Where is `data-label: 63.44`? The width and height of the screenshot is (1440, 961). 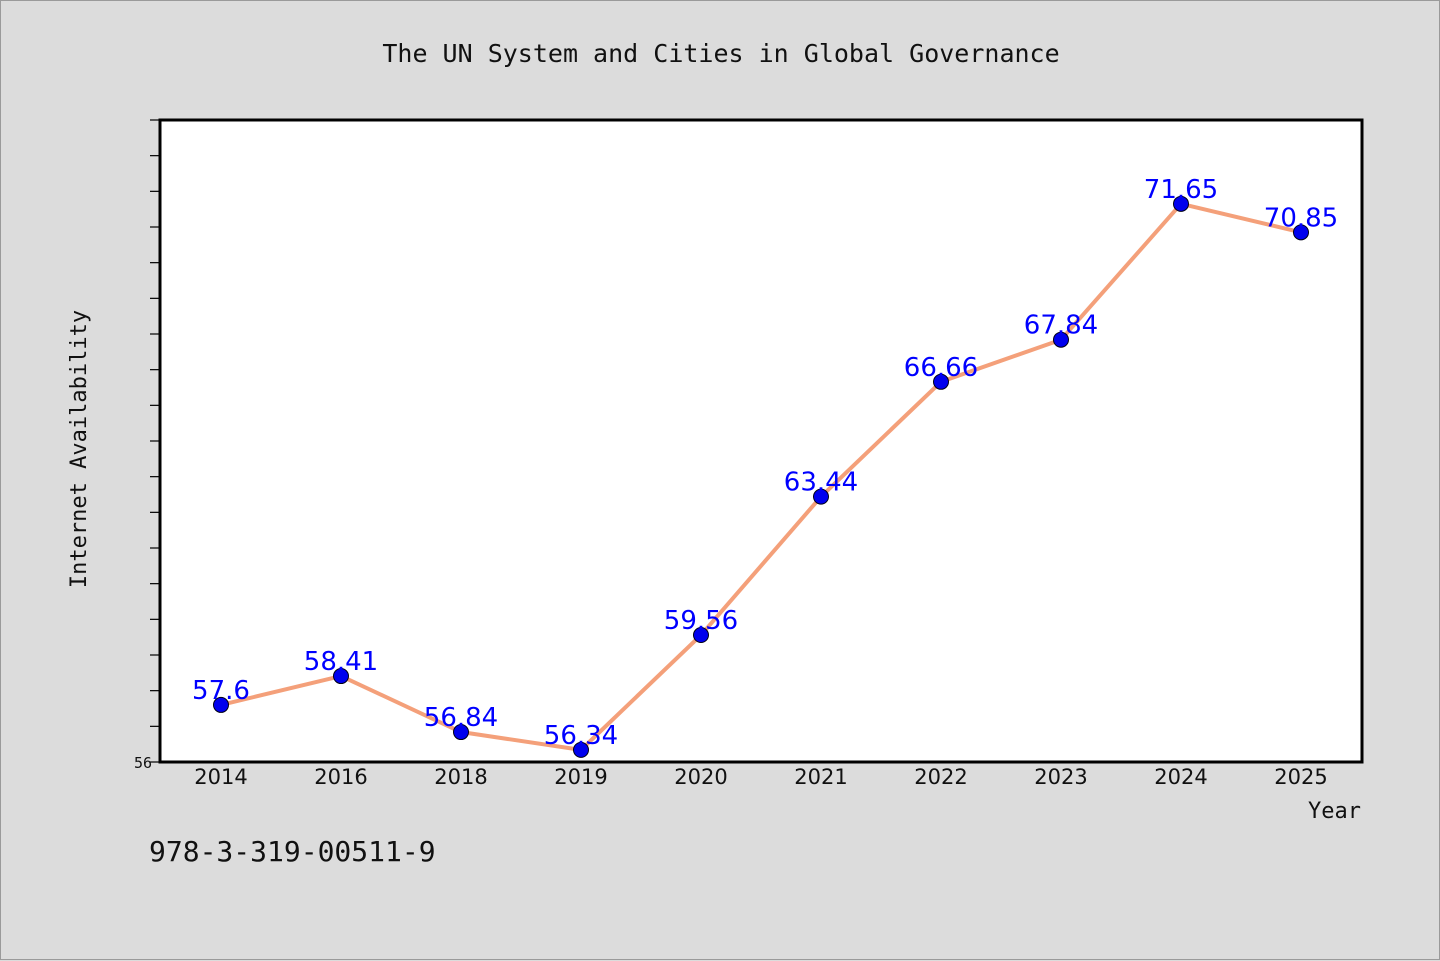
data-label: 63.44 is located at coordinates (821, 483).